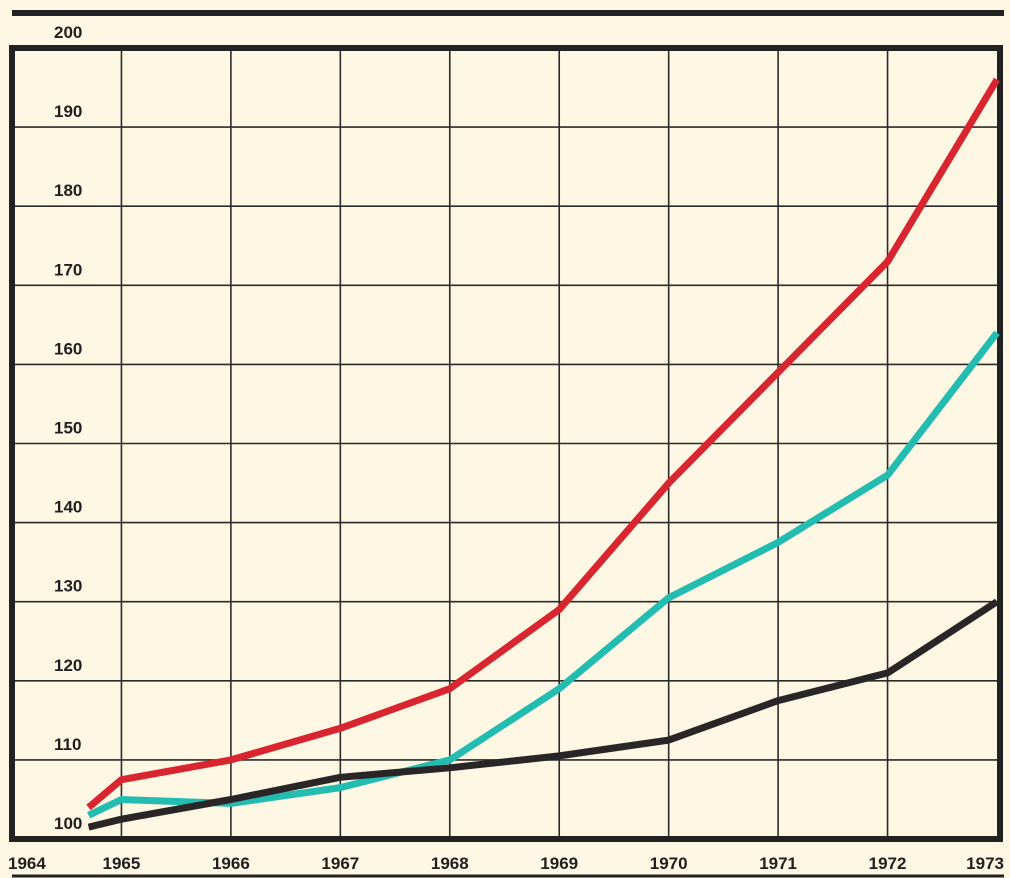 The height and width of the screenshot is (878, 1010). Describe the element at coordinates (27, 863) in the screenshot. I see `x-tick-label: 1964` at that location.